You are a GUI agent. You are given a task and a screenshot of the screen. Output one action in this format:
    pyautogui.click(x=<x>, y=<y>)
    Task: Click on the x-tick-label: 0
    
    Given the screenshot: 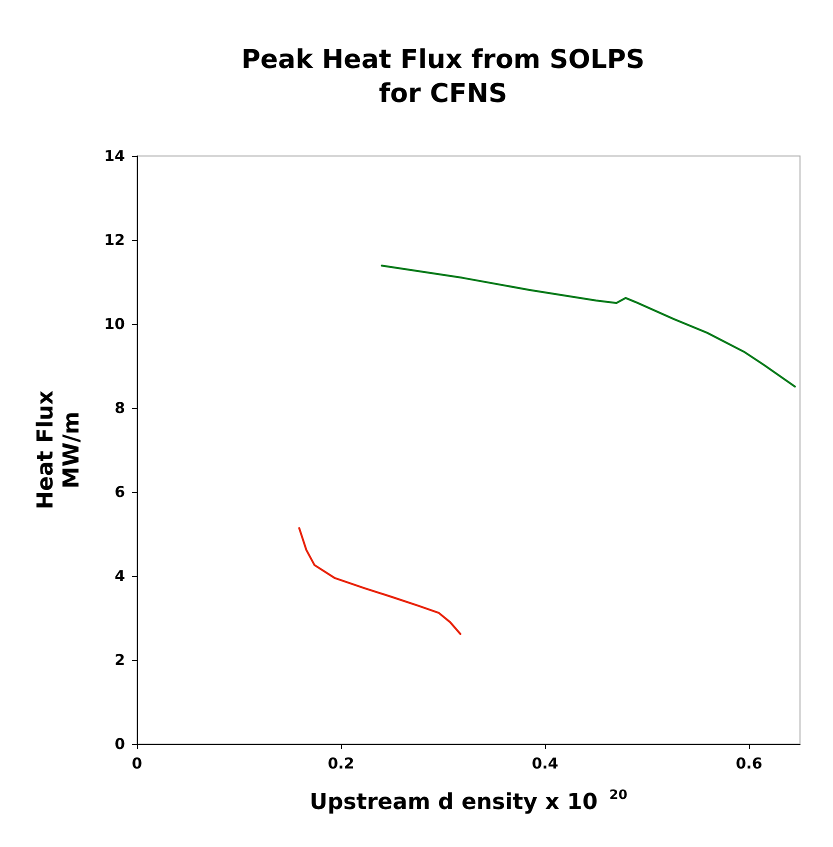 What is the action you would take?
    pyautogui.click(x=137, y=763)
    